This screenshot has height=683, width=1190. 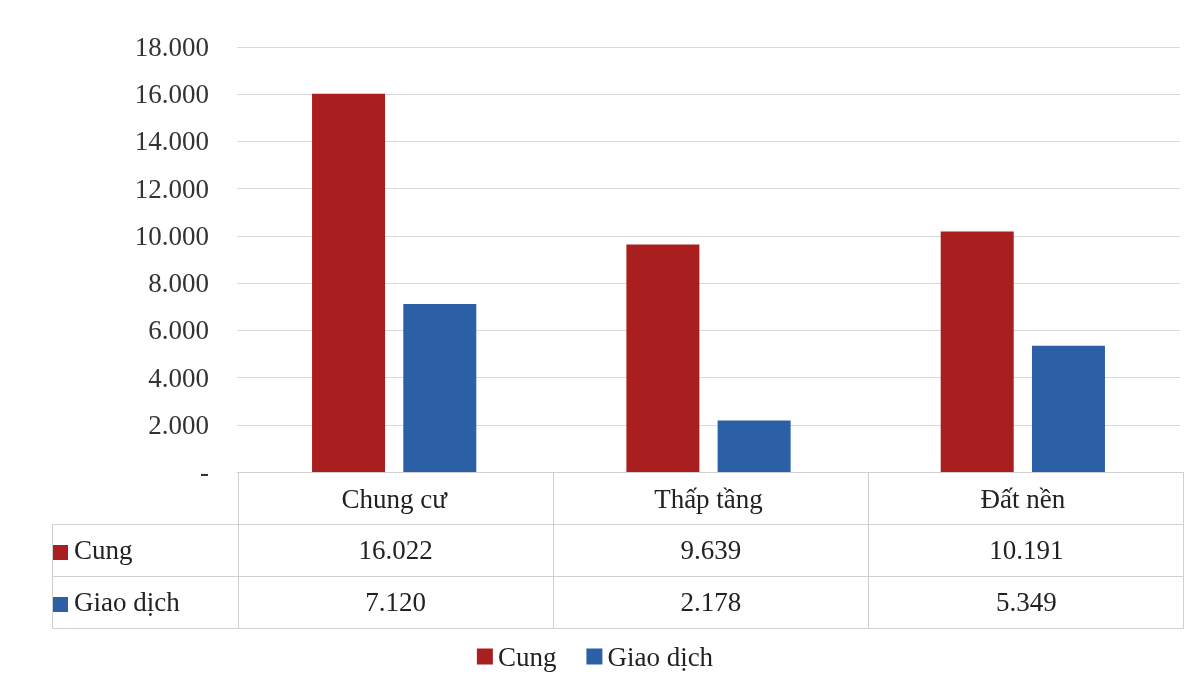 I want to click on y-tick-label: 18.000, so click(x=171, y=47).